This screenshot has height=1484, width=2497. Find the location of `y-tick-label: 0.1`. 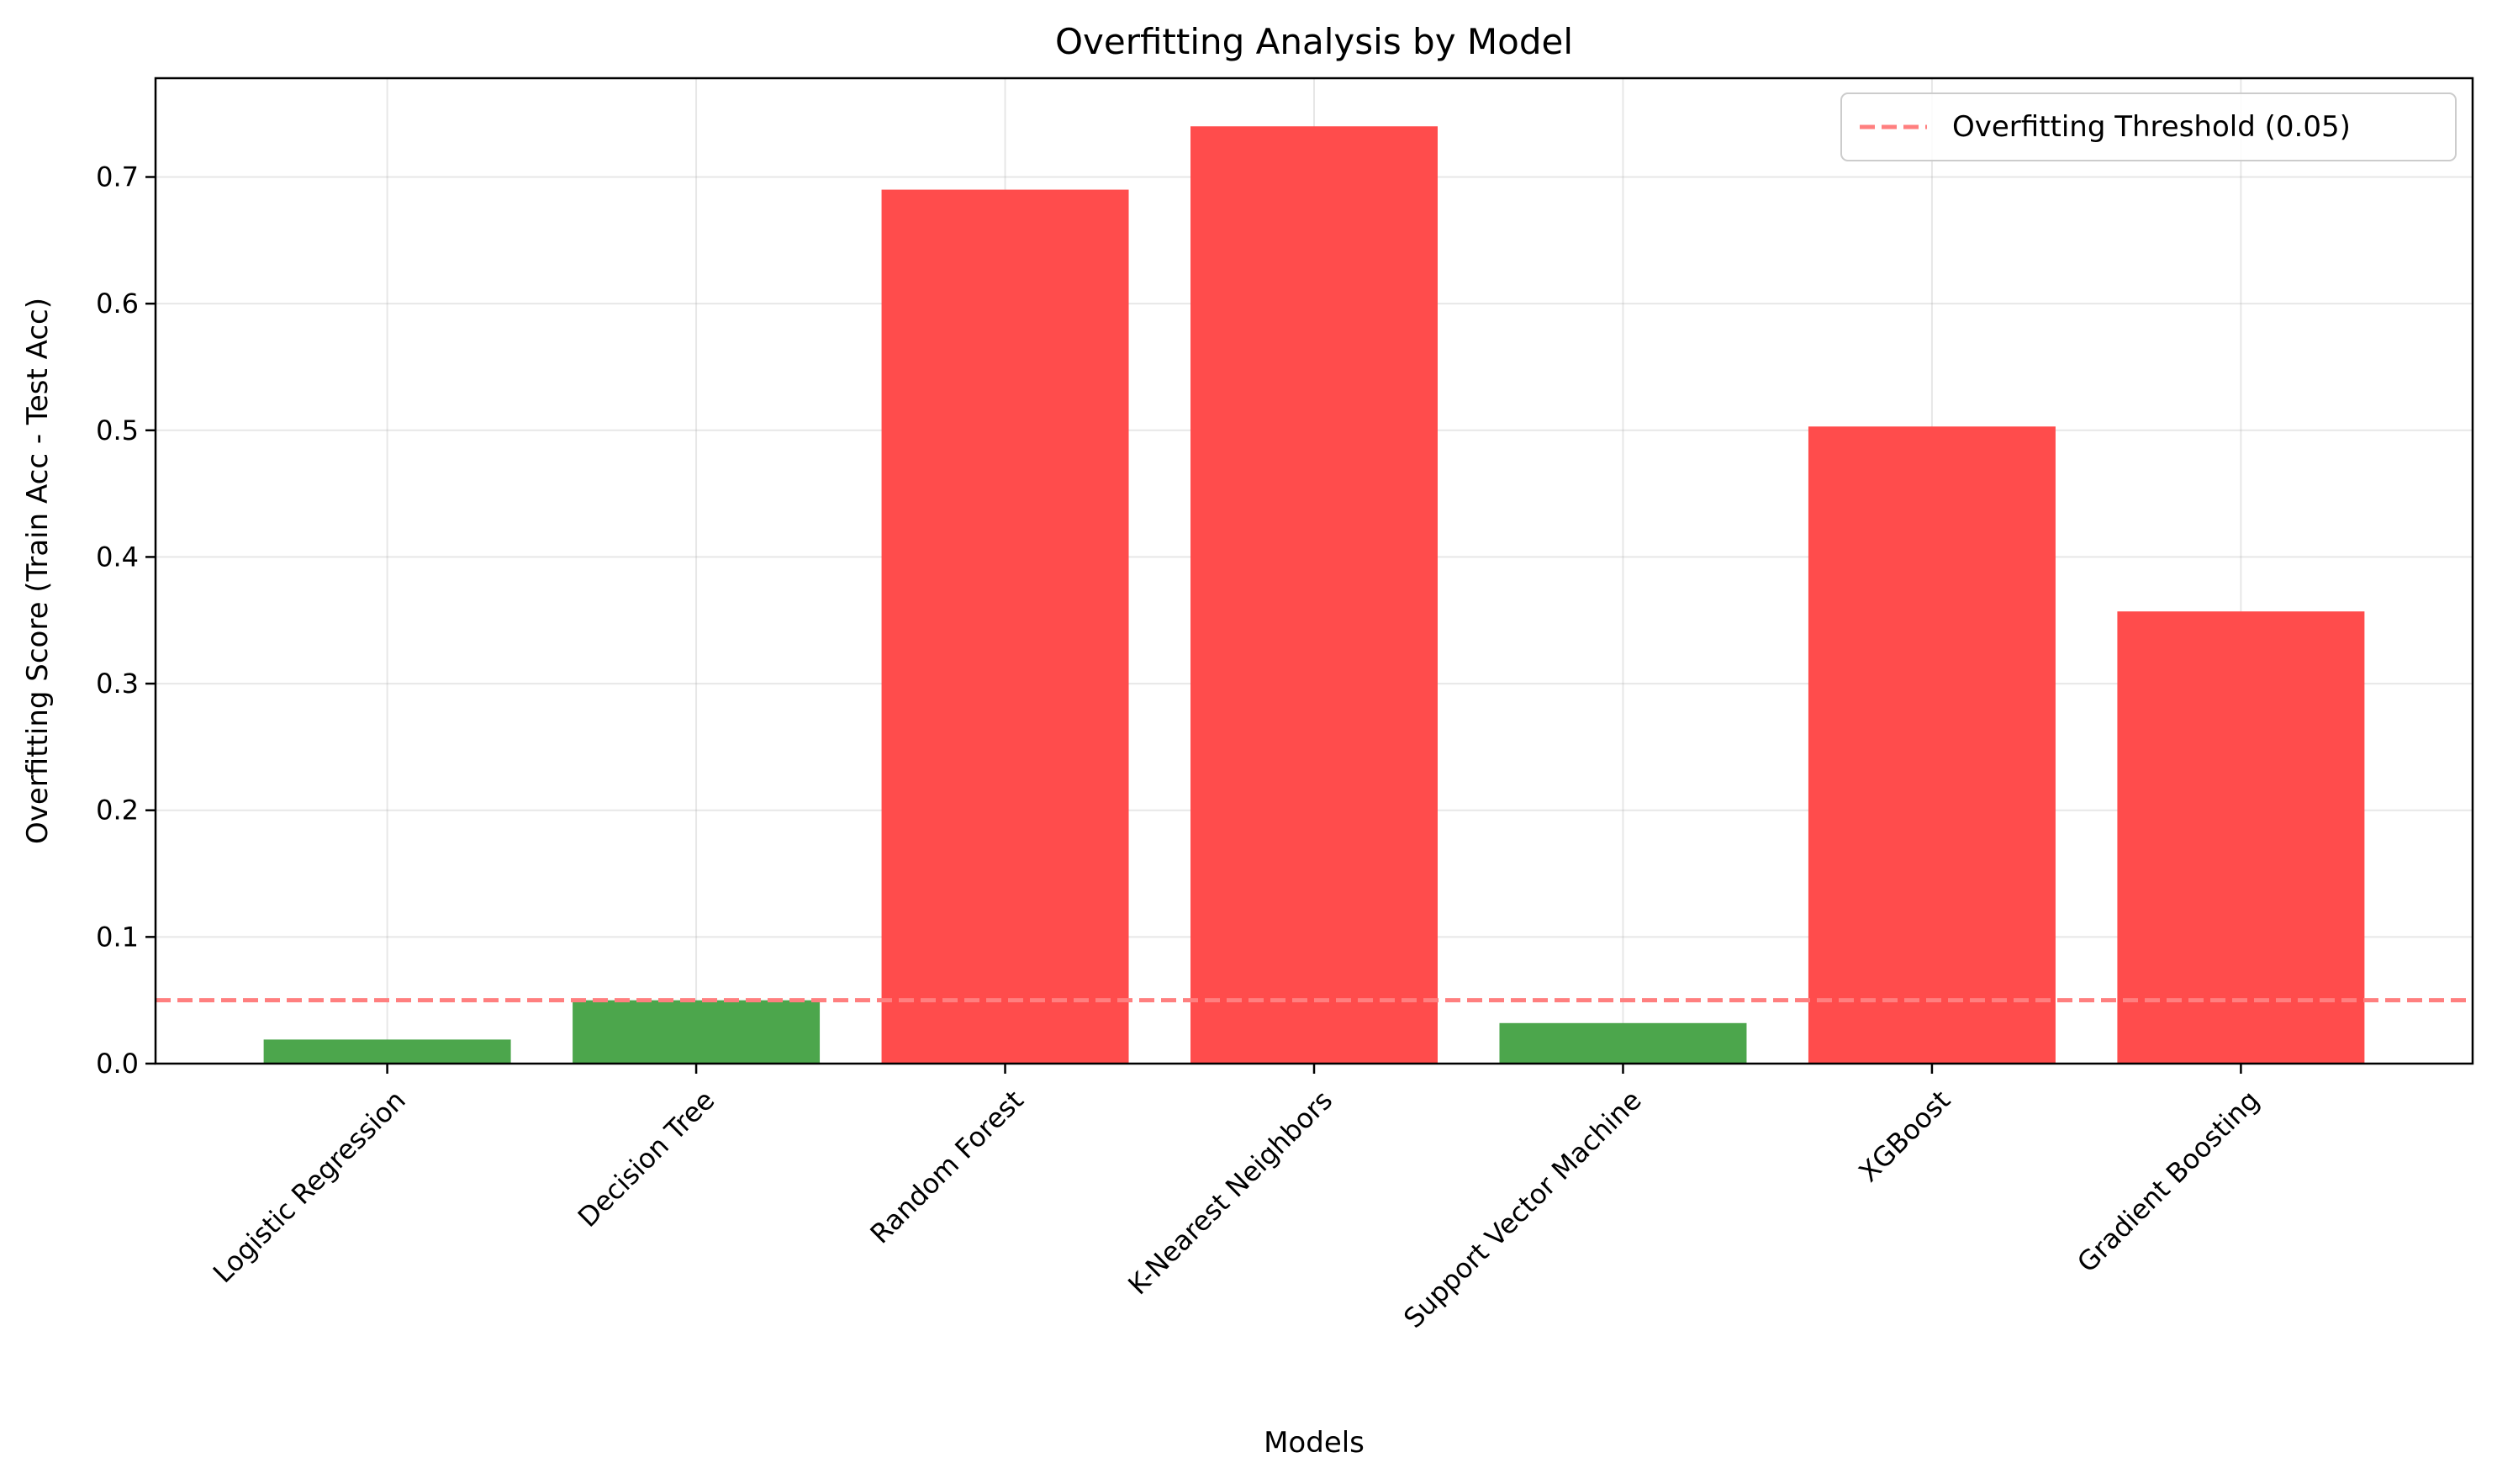

y-tick-label: 0.1 is located at coordinates (117, 937).